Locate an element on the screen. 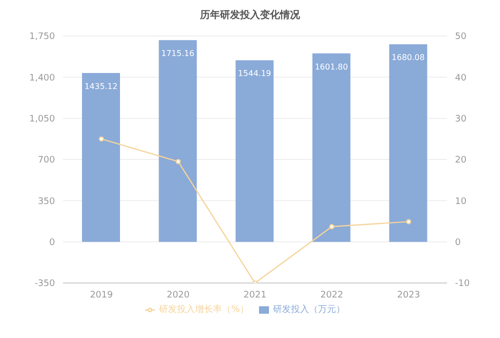  y-tick-label: 1,750 is located at coordinates (42, 37).